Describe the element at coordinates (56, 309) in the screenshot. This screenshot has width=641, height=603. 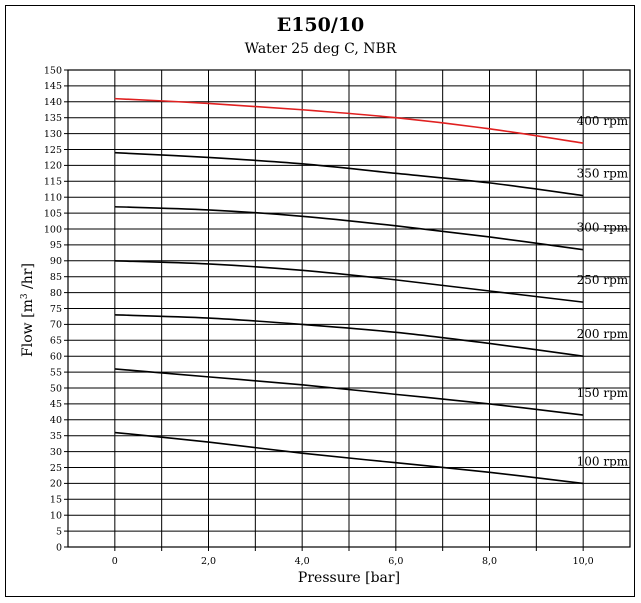
I see `y-tick-label: 75` at that location.